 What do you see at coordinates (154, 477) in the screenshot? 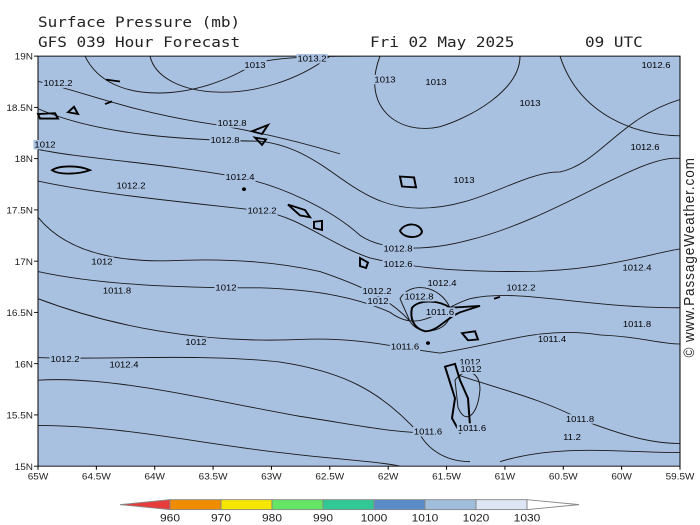
I see `x-tick-label: 64W` at bounding box center [154, 477].